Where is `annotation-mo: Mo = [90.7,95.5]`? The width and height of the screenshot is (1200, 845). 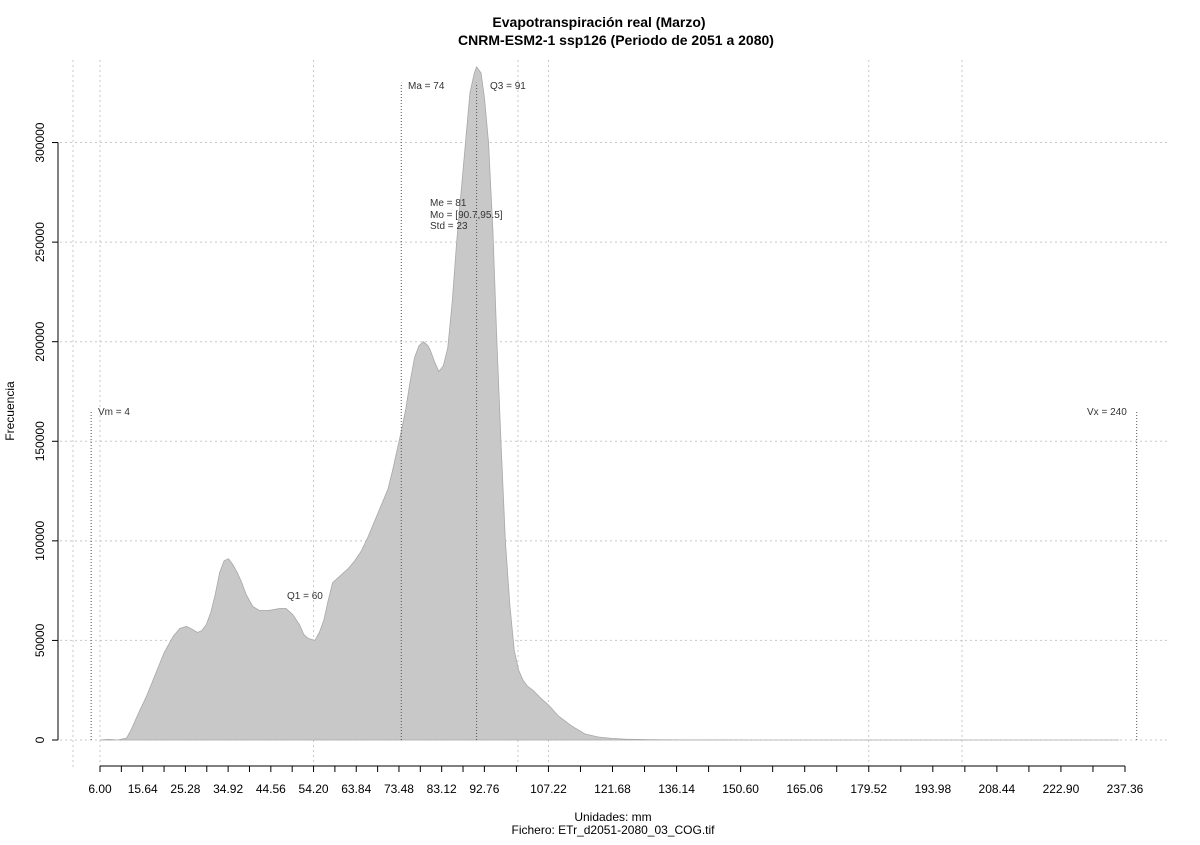 annotation-mo: Mo = [90.7,95.5] is located at coordinates (466, 215).